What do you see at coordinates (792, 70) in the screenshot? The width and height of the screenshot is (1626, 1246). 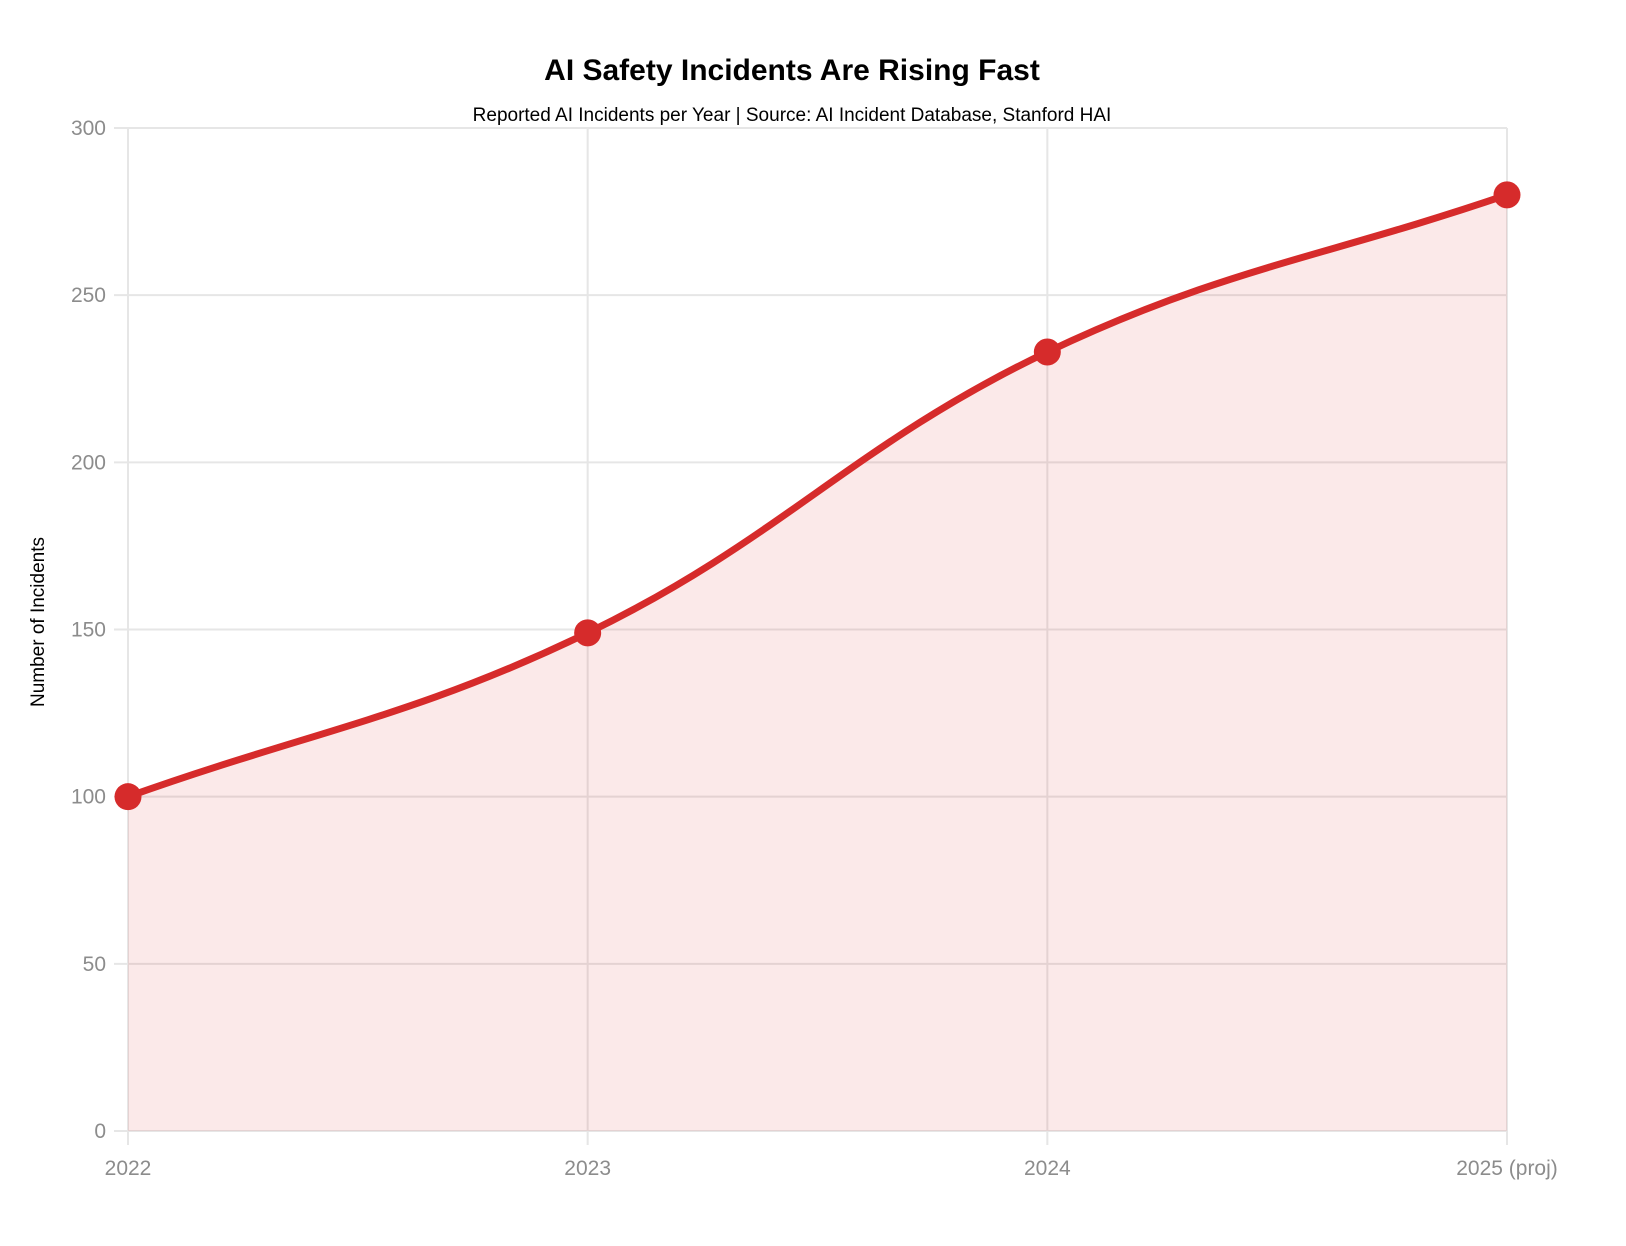 I see `chart-title: AI Safety Incidents Are Rising Fast` at bounding box center [792, 70].